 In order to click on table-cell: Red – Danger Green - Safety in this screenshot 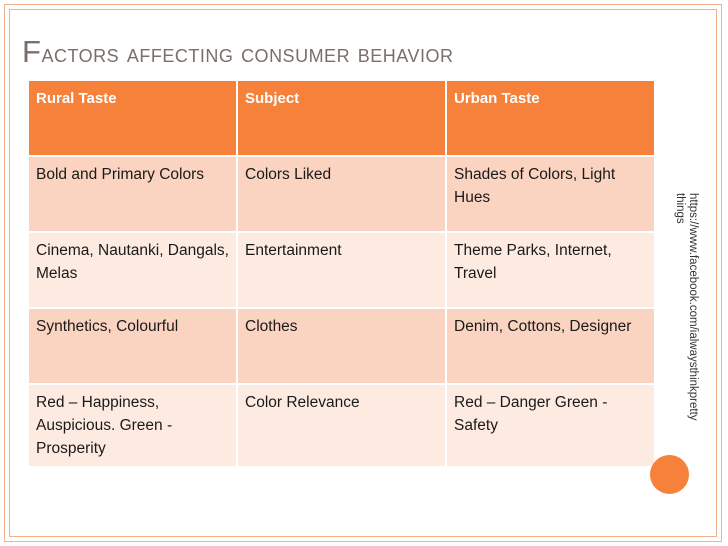, I will do `click(550, 425)`.